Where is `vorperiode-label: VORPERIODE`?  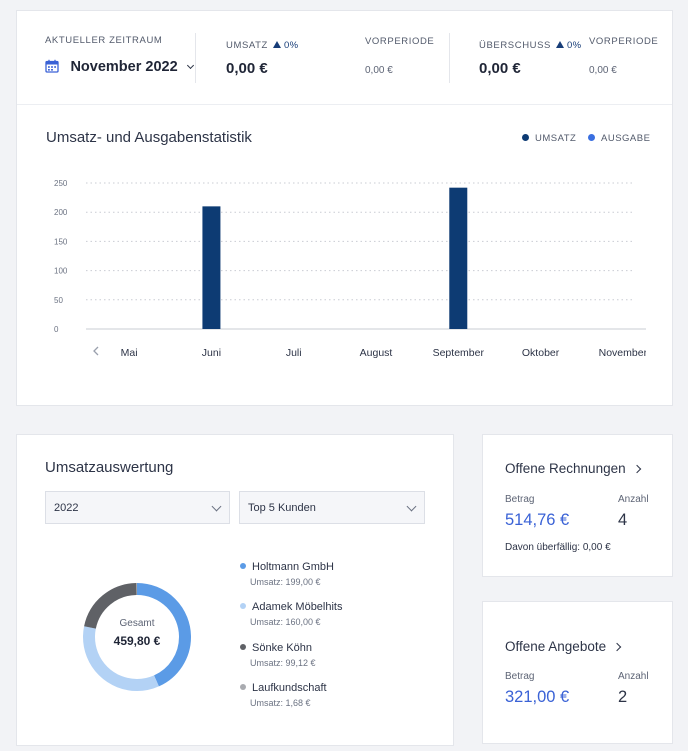 vorperiode-label: VORPERIODE is located at coordinates (400, 41).